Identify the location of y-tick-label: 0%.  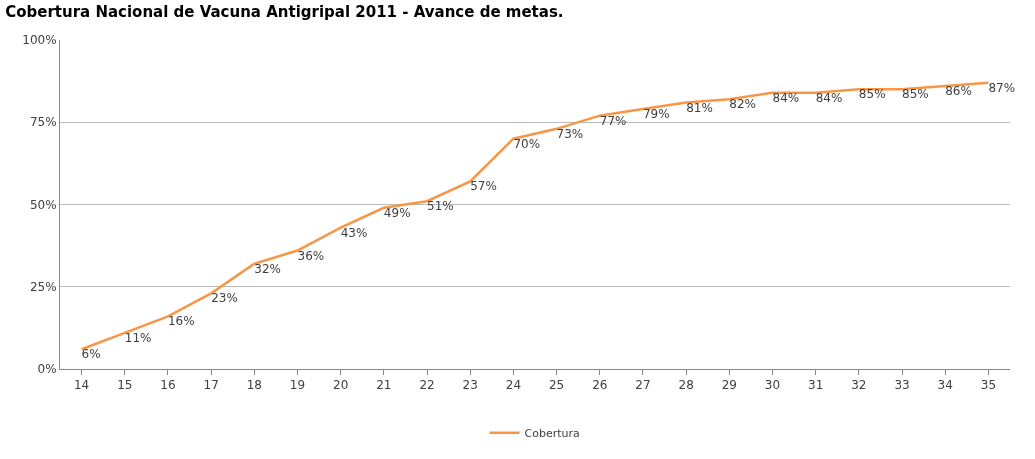
(47, 369).